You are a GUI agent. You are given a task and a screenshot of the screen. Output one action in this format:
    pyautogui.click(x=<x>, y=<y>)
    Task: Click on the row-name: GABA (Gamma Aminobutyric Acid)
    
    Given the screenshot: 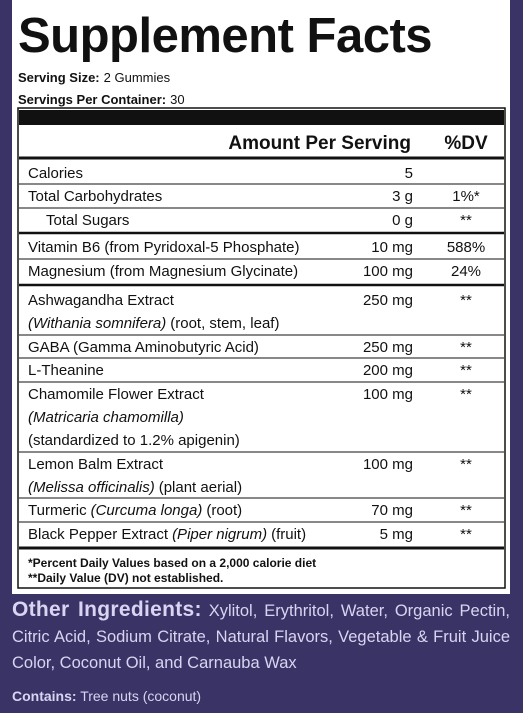 What is the action you would take?
    pyautogui.click(x=143, y=347)
    